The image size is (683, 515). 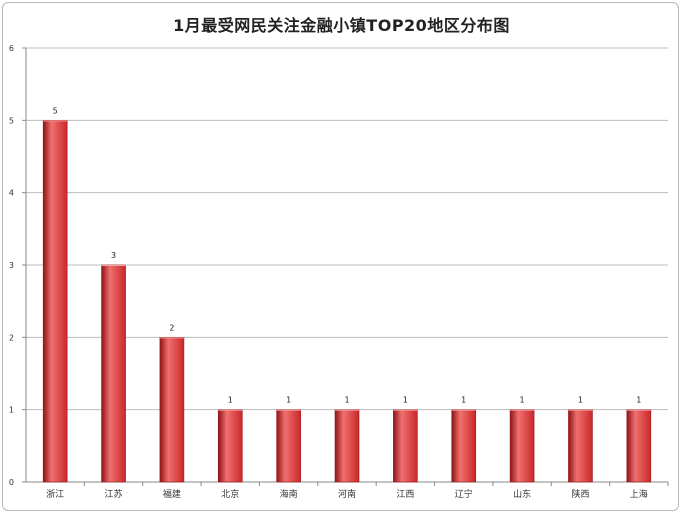 What do you see at coordinates (405, 446) in the screenshot?
I see `bar-江西` at bounding box center [405, 446].